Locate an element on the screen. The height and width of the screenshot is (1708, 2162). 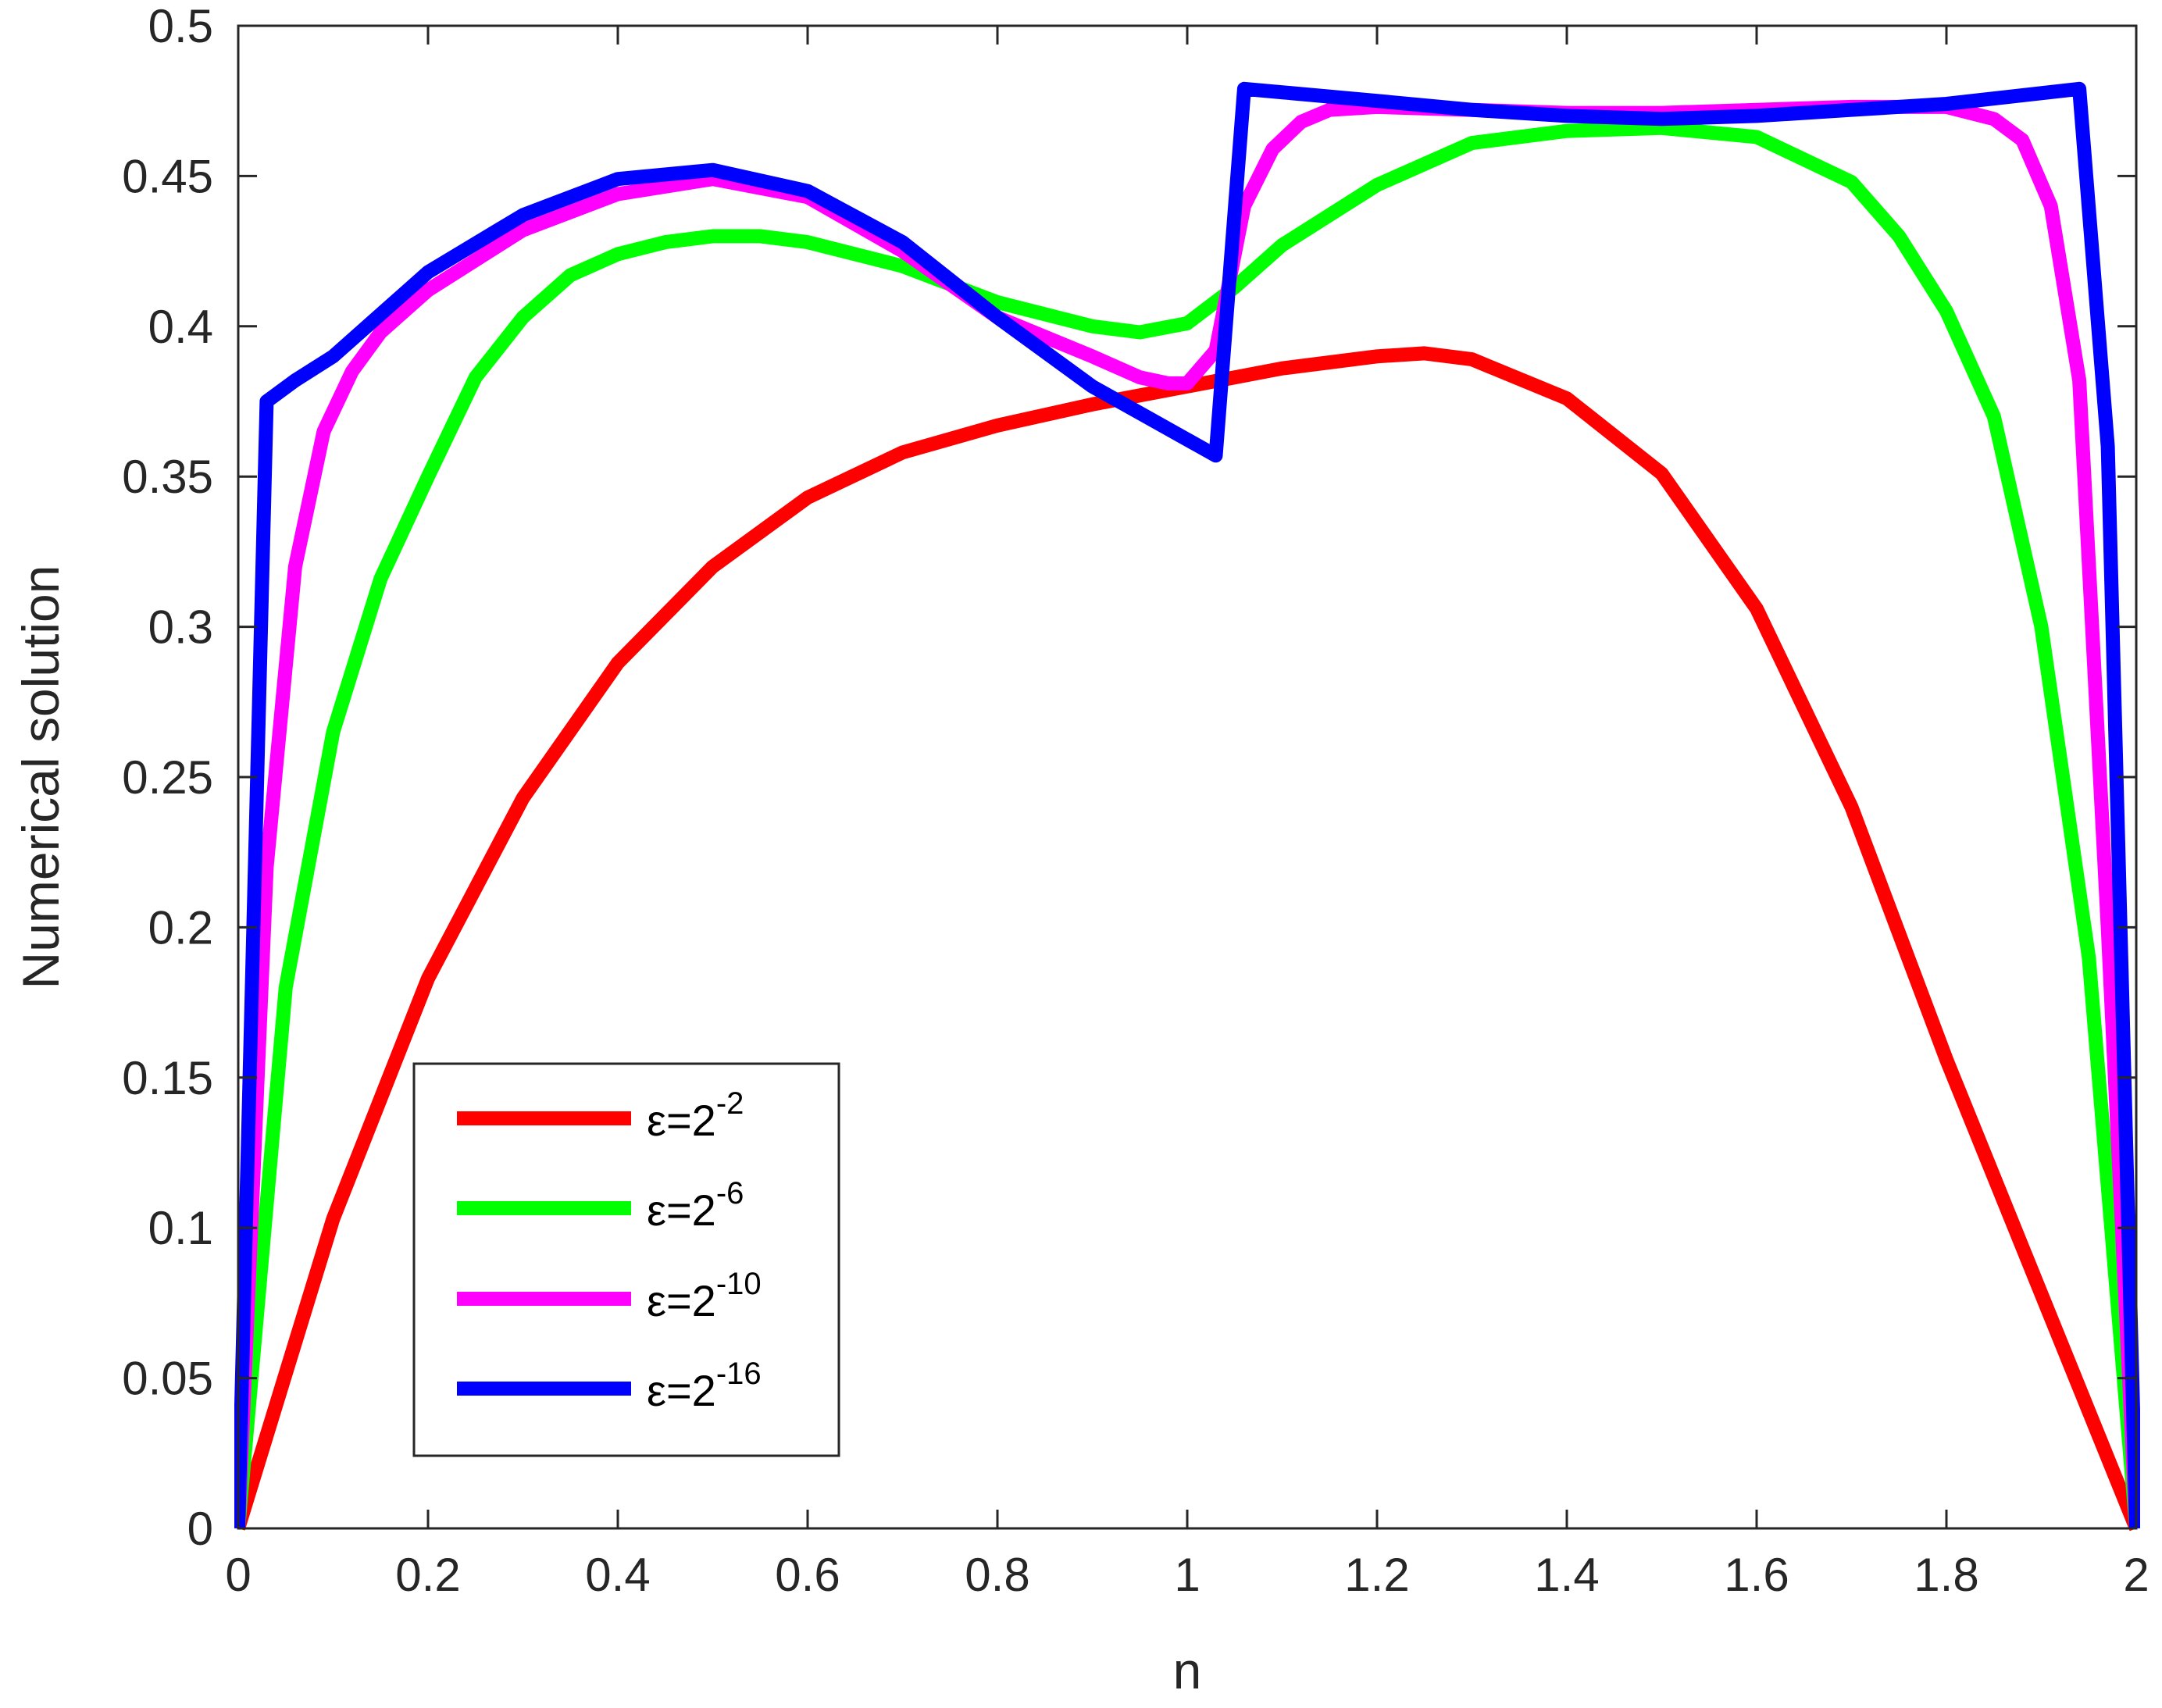
x-tick-label: 0.6 is located at coordinates (807, 1575).